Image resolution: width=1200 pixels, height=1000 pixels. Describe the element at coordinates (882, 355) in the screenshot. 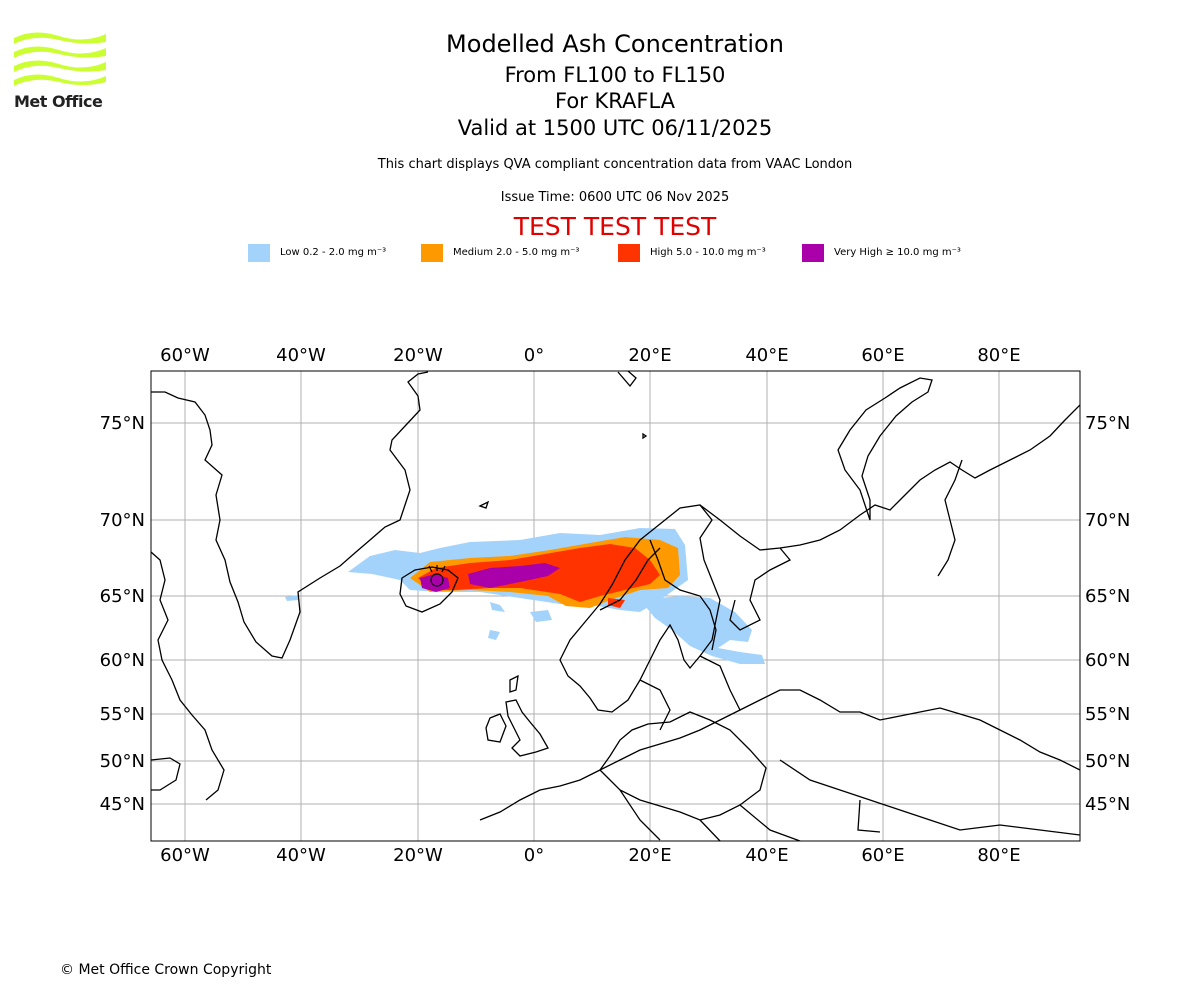

I see `lon-label-top: 60°E` at that location.